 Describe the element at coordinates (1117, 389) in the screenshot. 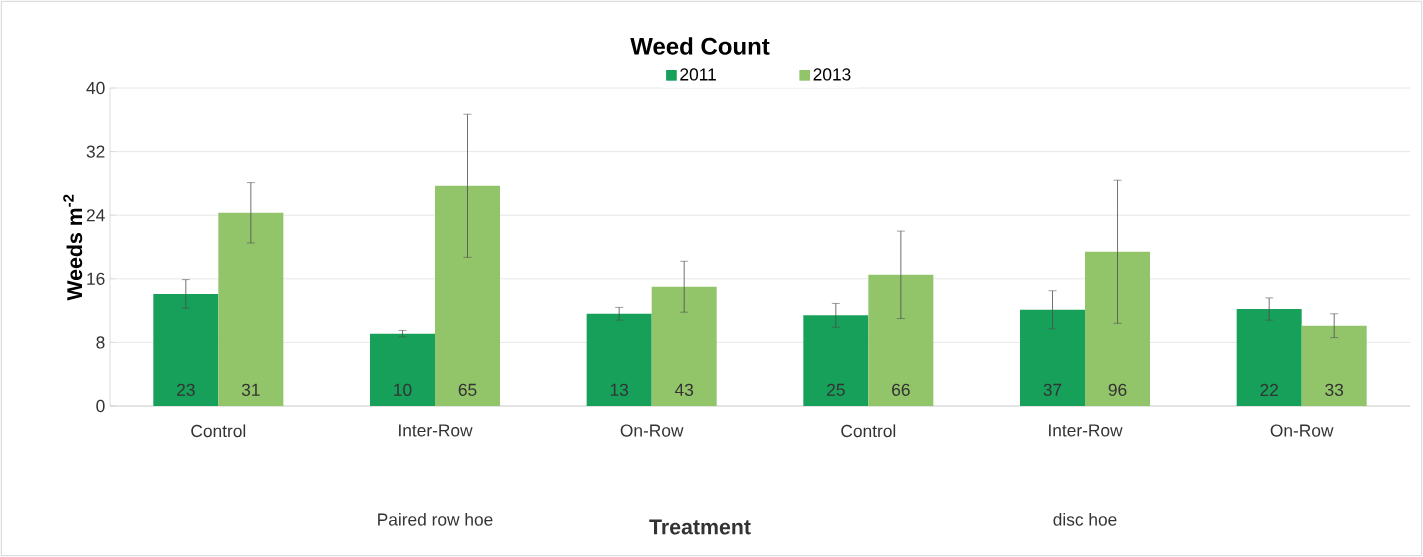

I see `annotation: 96` at that location.